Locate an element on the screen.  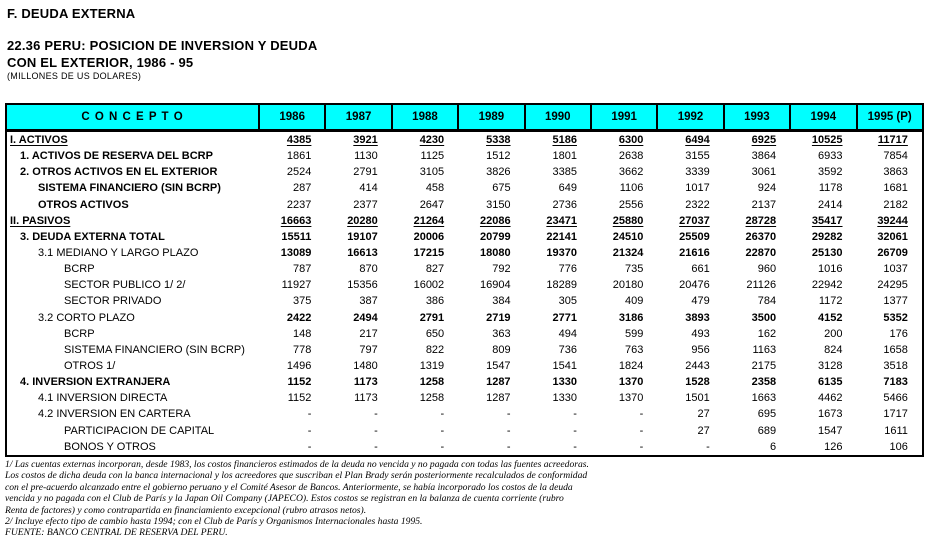
cell-value: 20280 is located at coordinates (362, 220).